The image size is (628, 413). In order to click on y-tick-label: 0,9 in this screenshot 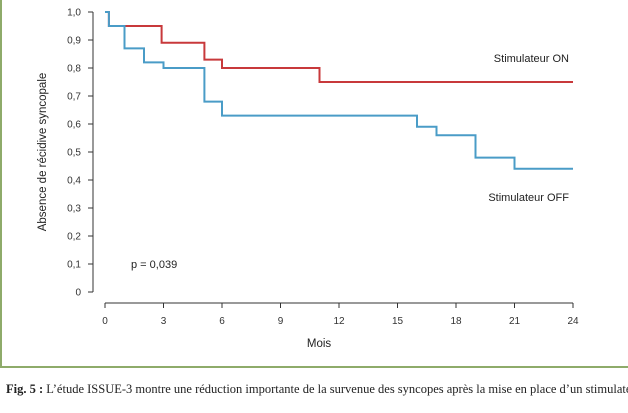, I will do `click(74, 41)`.